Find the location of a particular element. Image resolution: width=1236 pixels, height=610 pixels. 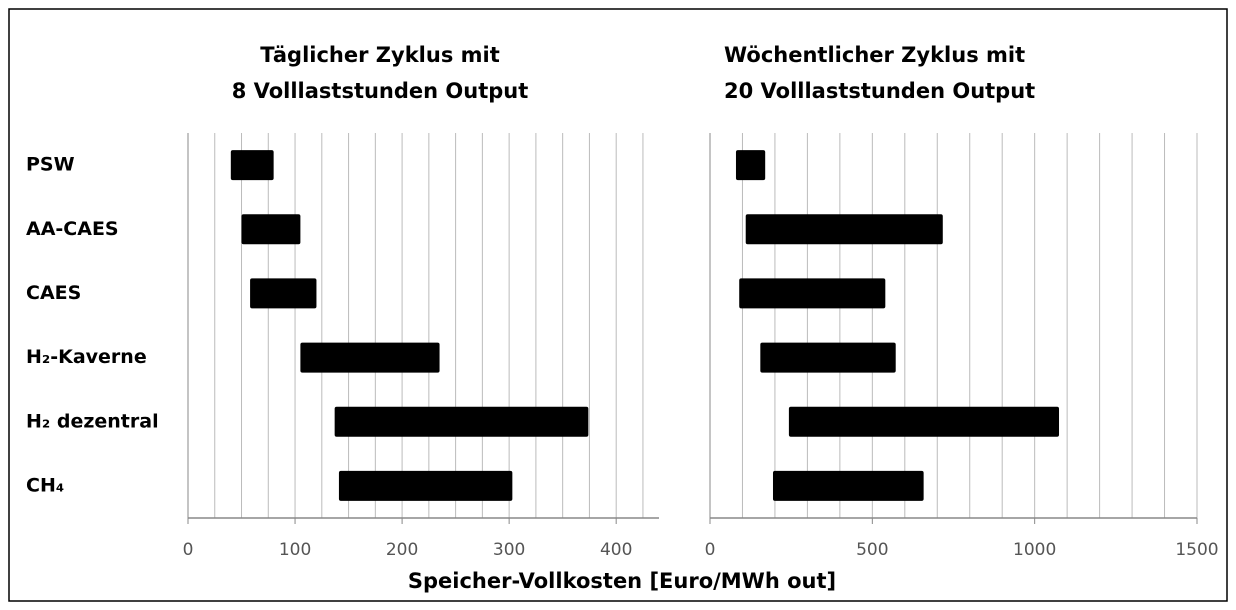

category-label: AA-CAES is located at coordinates (72, 229).